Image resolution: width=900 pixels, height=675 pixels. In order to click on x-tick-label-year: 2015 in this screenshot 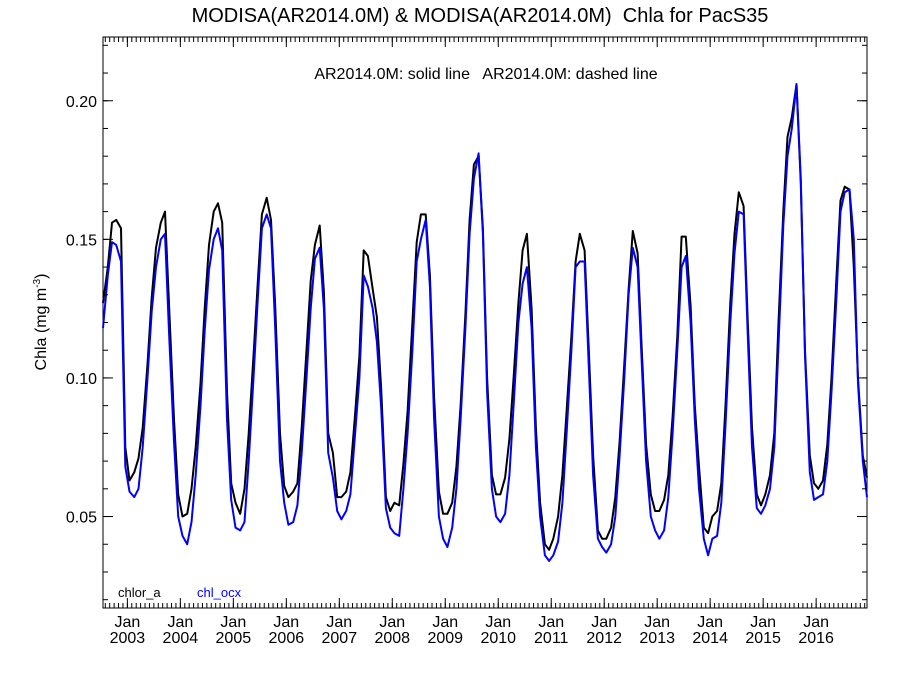, I will do `click(763, 638)`.